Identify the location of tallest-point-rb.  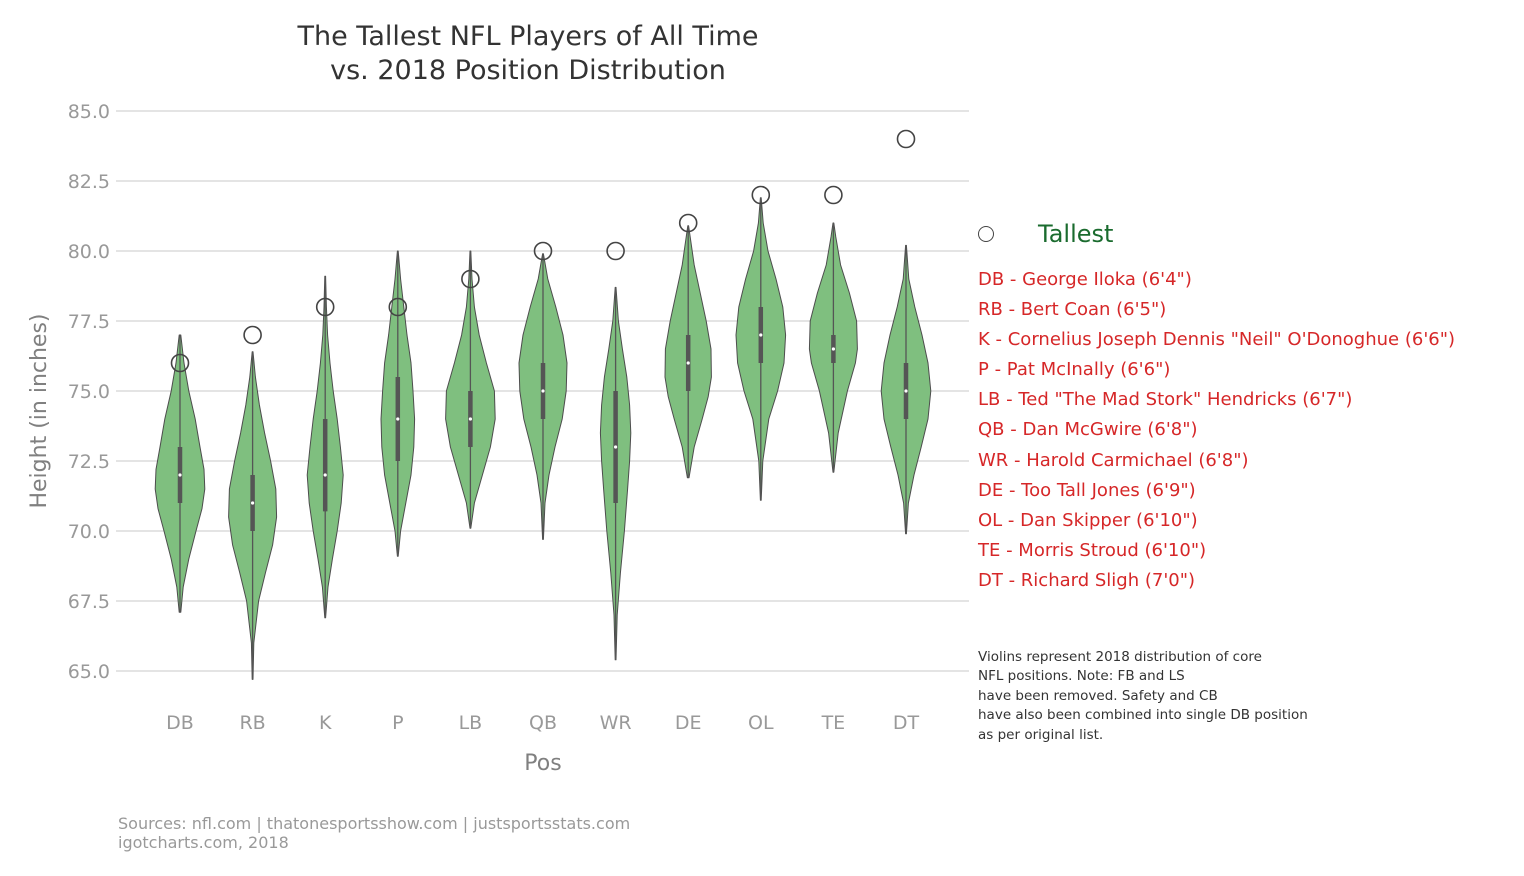
(252, 335).